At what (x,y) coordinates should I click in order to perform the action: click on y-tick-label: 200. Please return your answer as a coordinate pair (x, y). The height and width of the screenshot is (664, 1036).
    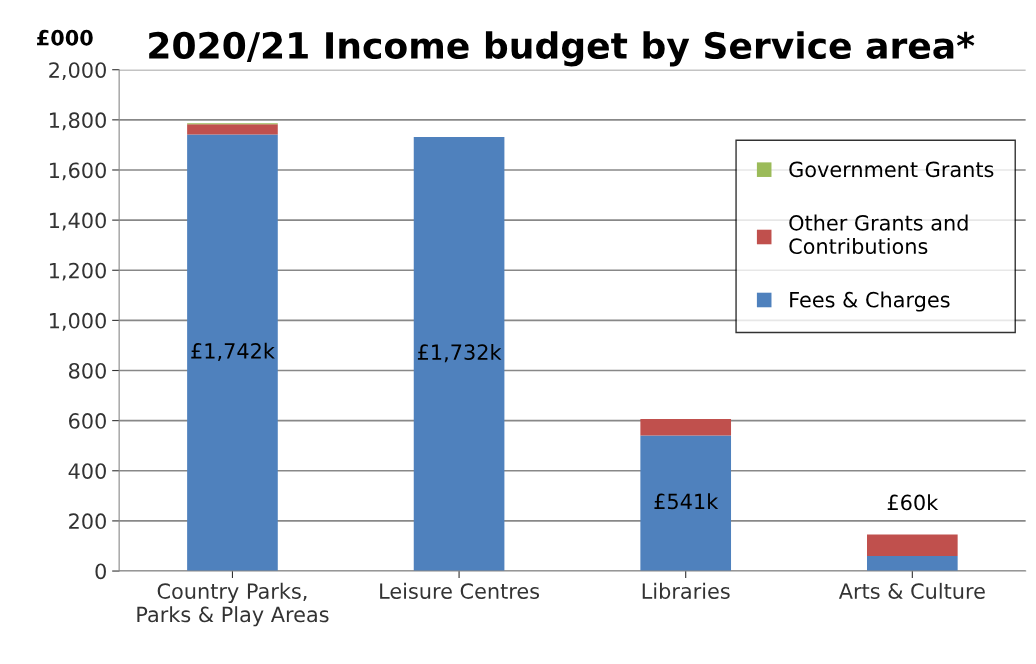
    Looking at the image, I should click on (87, 521).